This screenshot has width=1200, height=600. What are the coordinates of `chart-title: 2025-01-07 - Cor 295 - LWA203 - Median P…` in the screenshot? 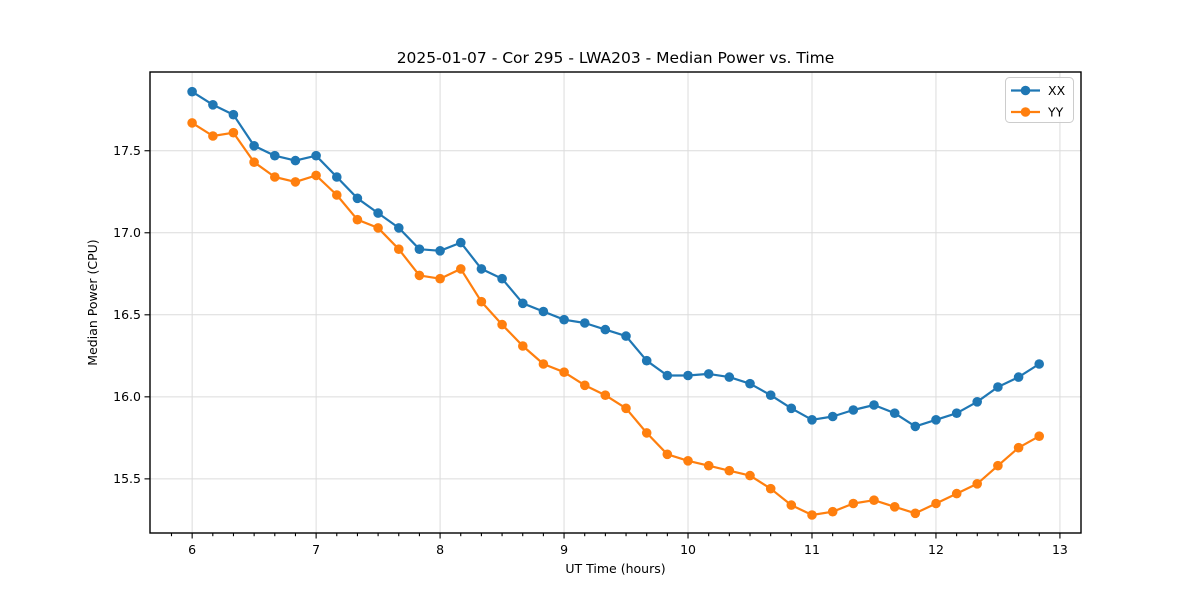 It's located at (616, 58).